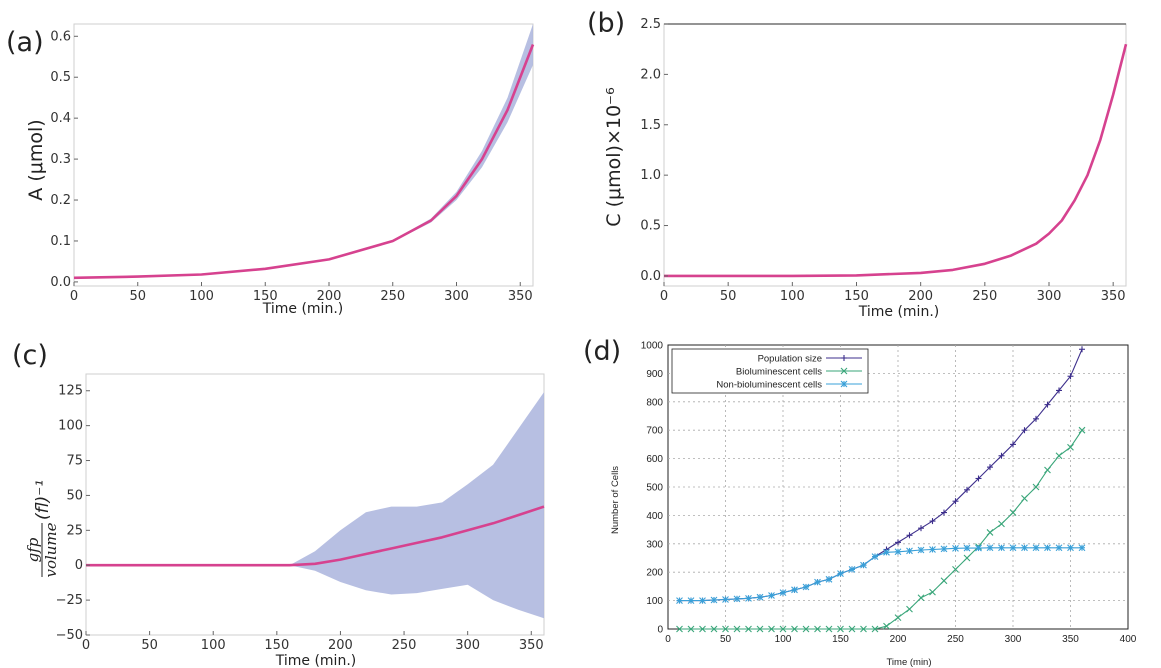 The height and width of the screenshot is (668, 1161). What do you see at coordinates (303, 309) in the screenshot?
I see `xlabel-a: Time (min.)` at bounding box center [303, 309].